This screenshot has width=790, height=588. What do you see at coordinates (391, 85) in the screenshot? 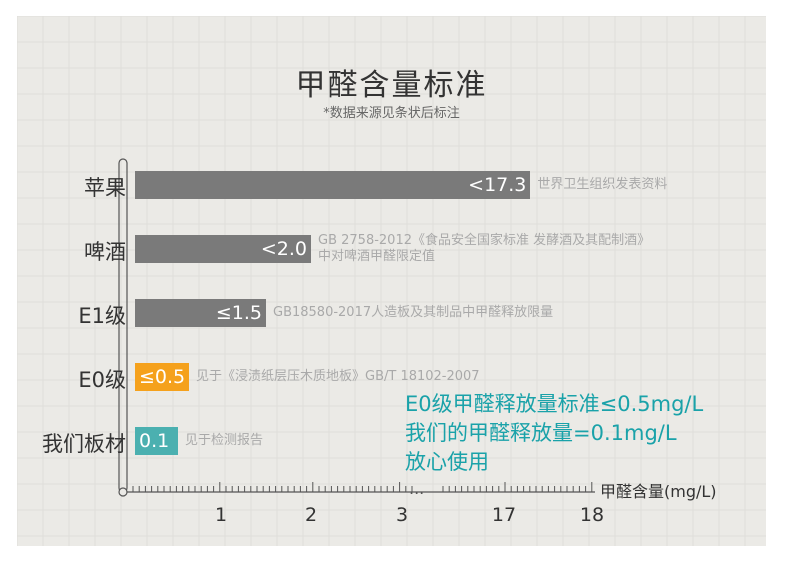
I see `chart-title: 甲醛含量标准` at bounding box center [391, 85].